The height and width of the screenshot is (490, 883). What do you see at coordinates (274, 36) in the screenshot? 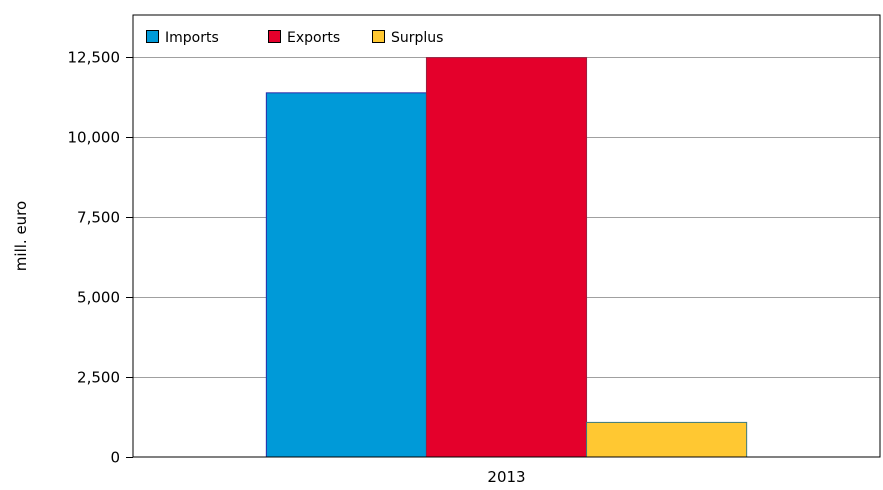
I see `legend-swatch-exports` at bounding box center [274, 36].